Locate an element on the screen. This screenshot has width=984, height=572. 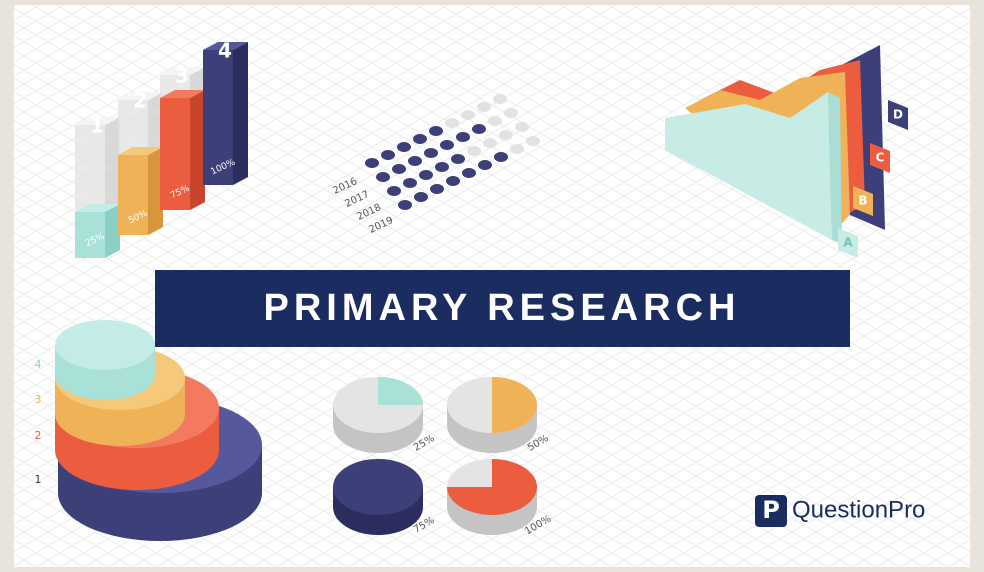
logo-icon is located at coordinates (771, 511).